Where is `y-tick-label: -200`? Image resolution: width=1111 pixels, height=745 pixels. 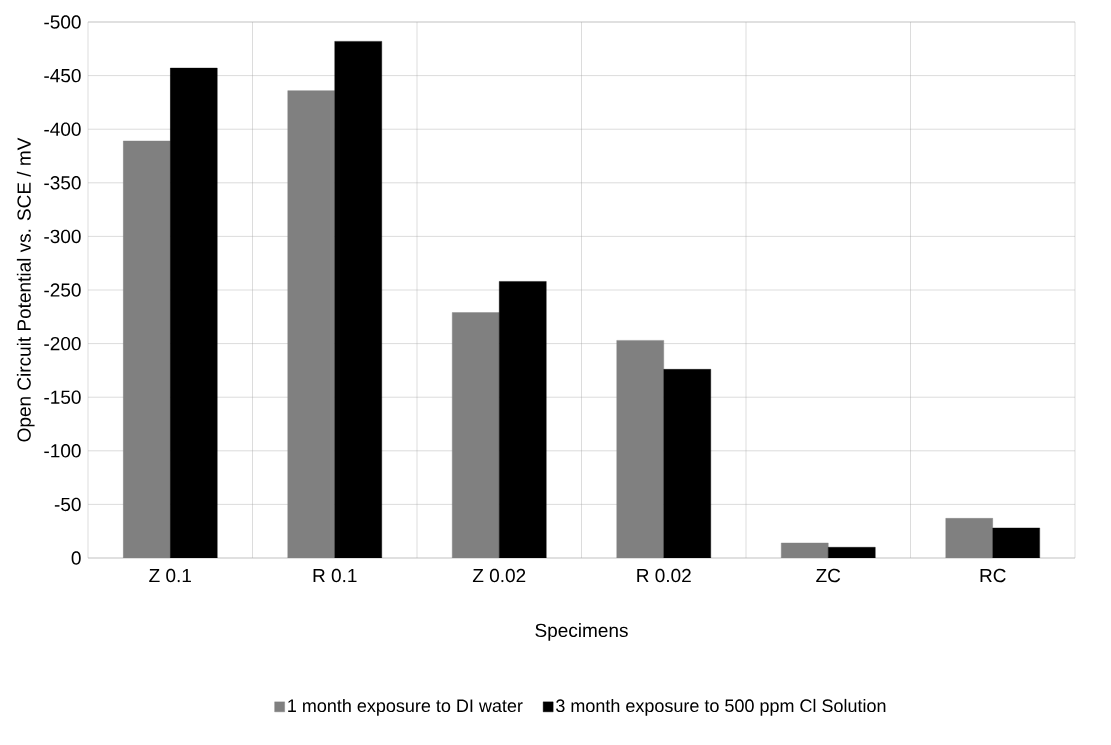 y-tick-label: -200 is located at coordinates (62, 343).